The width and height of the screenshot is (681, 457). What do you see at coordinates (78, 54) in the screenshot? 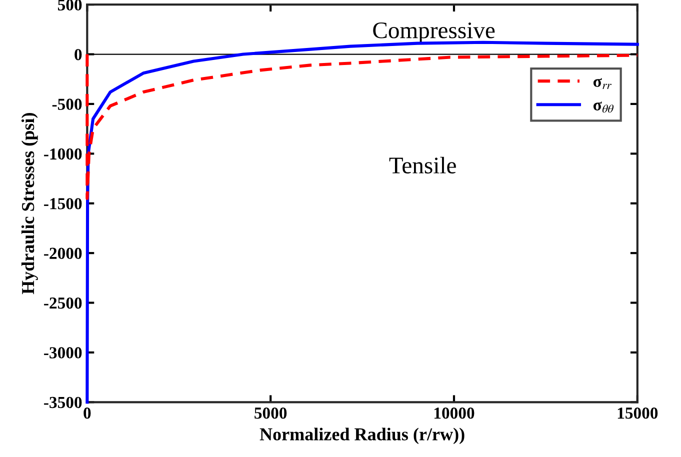
I see `y-tick-label: 0` at bounding box center [78, 54].